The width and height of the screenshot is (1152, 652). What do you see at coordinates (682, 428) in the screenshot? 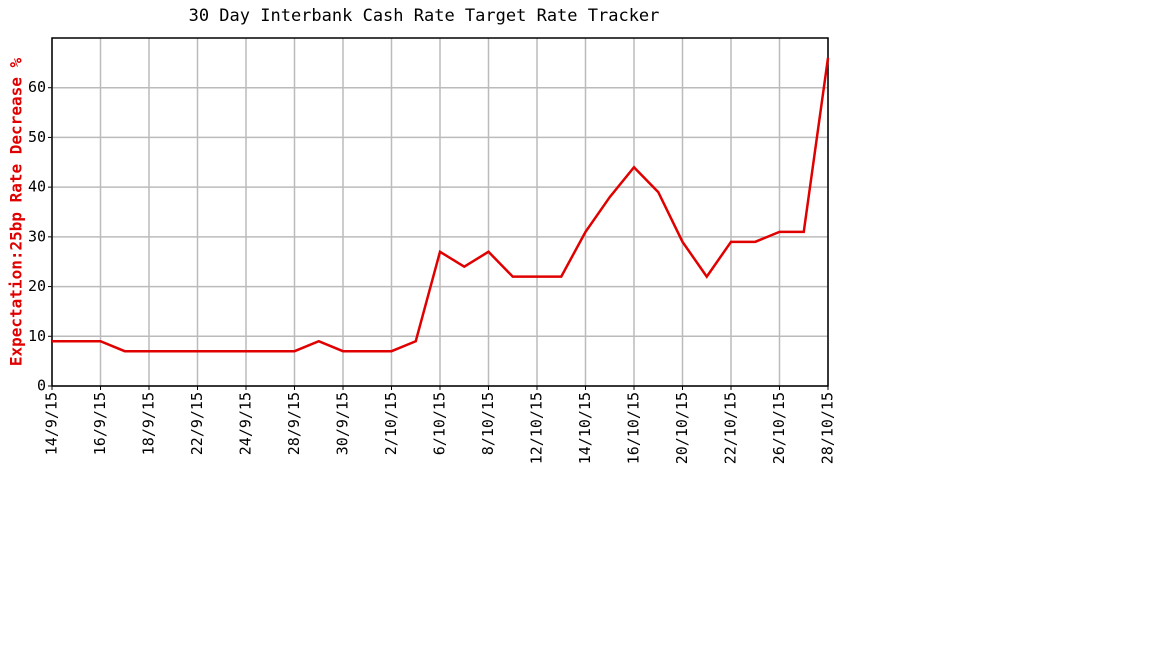
I see `x-tick-label: 20/10/15` at bounding box center [682, 428].